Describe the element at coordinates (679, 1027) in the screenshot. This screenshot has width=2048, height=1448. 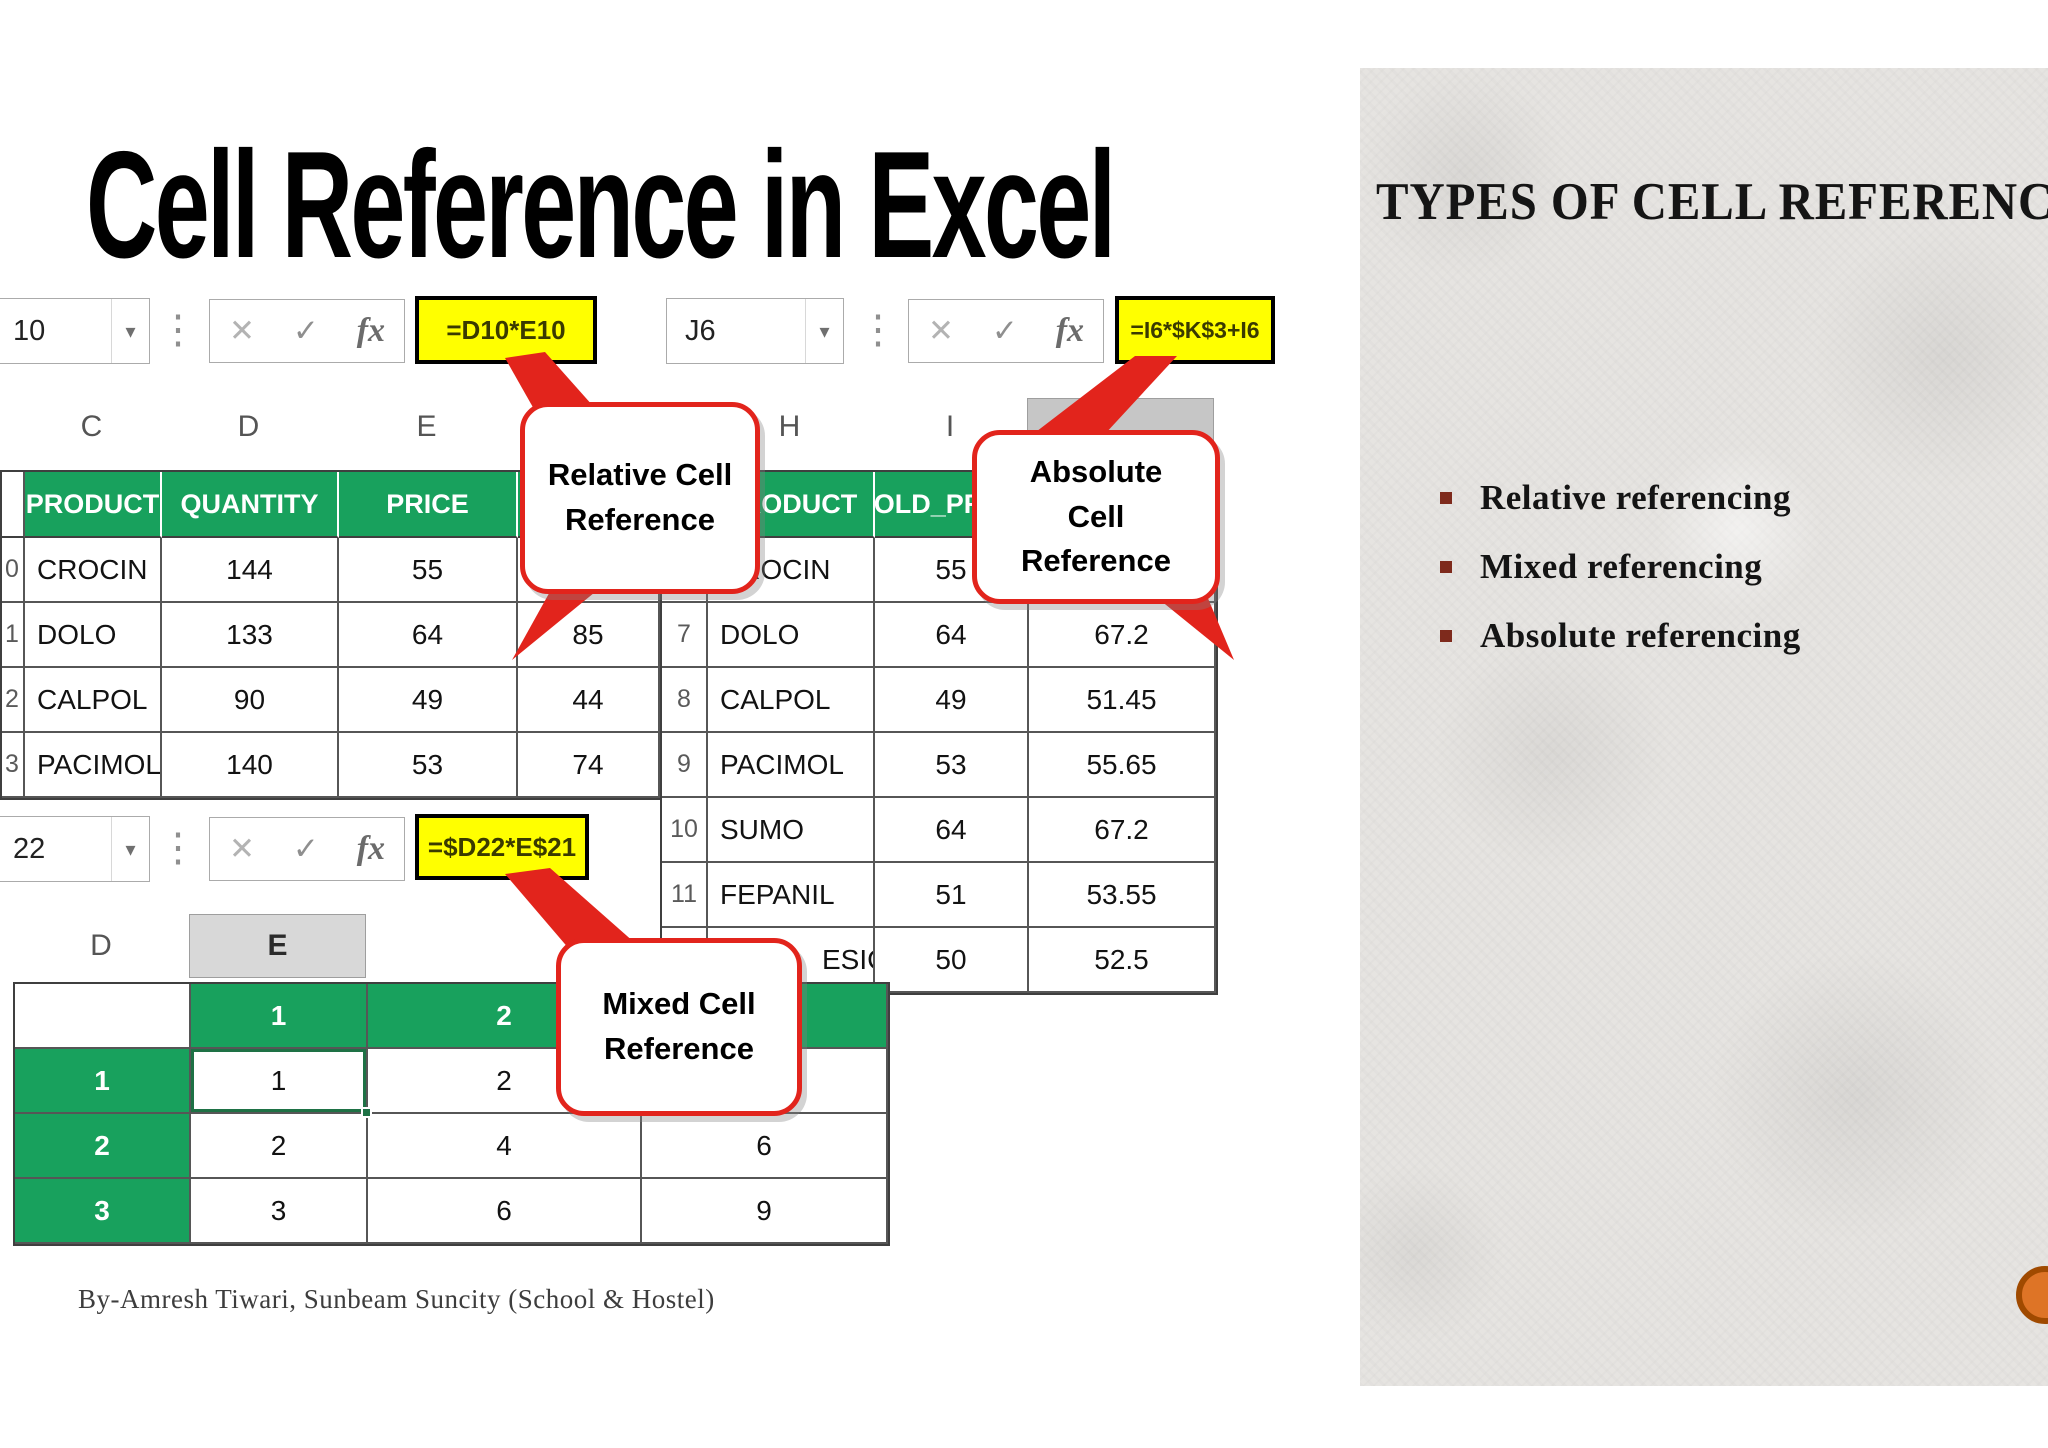
I see `callout-mixed: Mixed Cell Reference` at that location.